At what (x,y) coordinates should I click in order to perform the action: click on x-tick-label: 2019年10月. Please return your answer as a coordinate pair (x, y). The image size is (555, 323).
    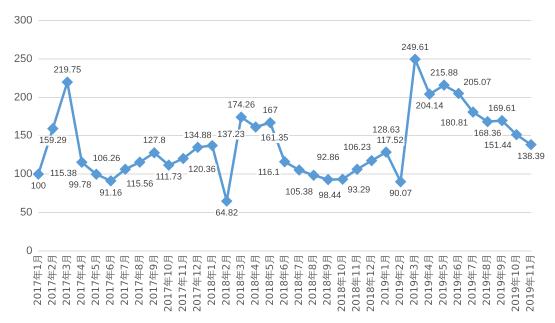
    Looking at the image, I should click on (516, 283).